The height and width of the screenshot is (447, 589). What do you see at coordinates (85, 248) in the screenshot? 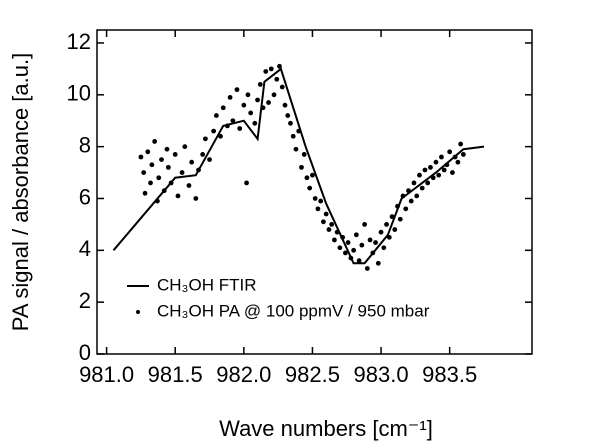
I see `y-tick-label: 4` at bounding box center [85, 248].